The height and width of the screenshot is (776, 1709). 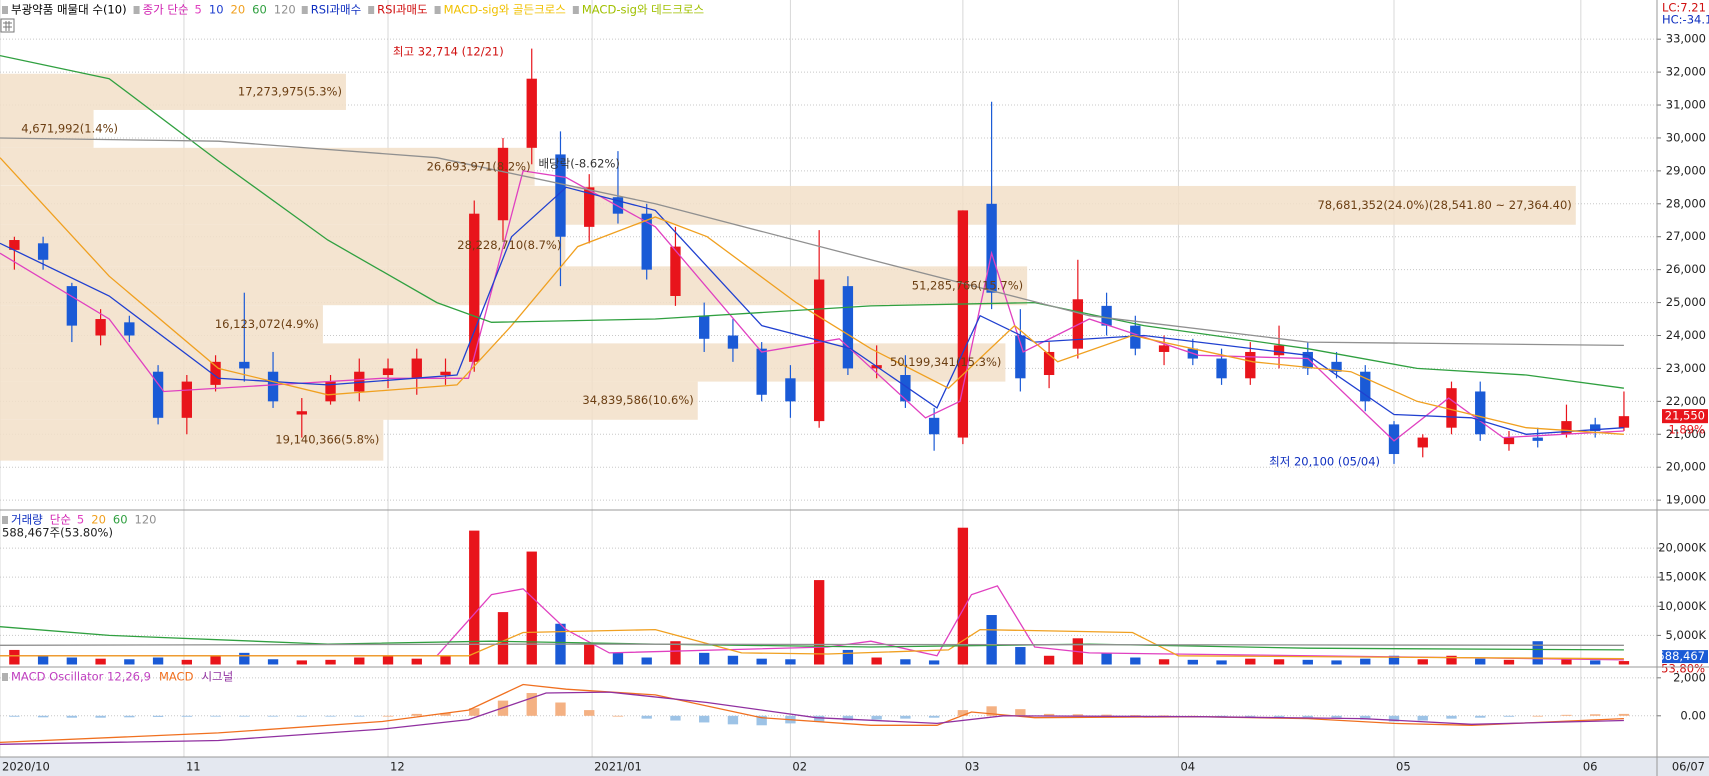 I want to click on indicator-label: LC:7.21, so click(x=1684, y=8).